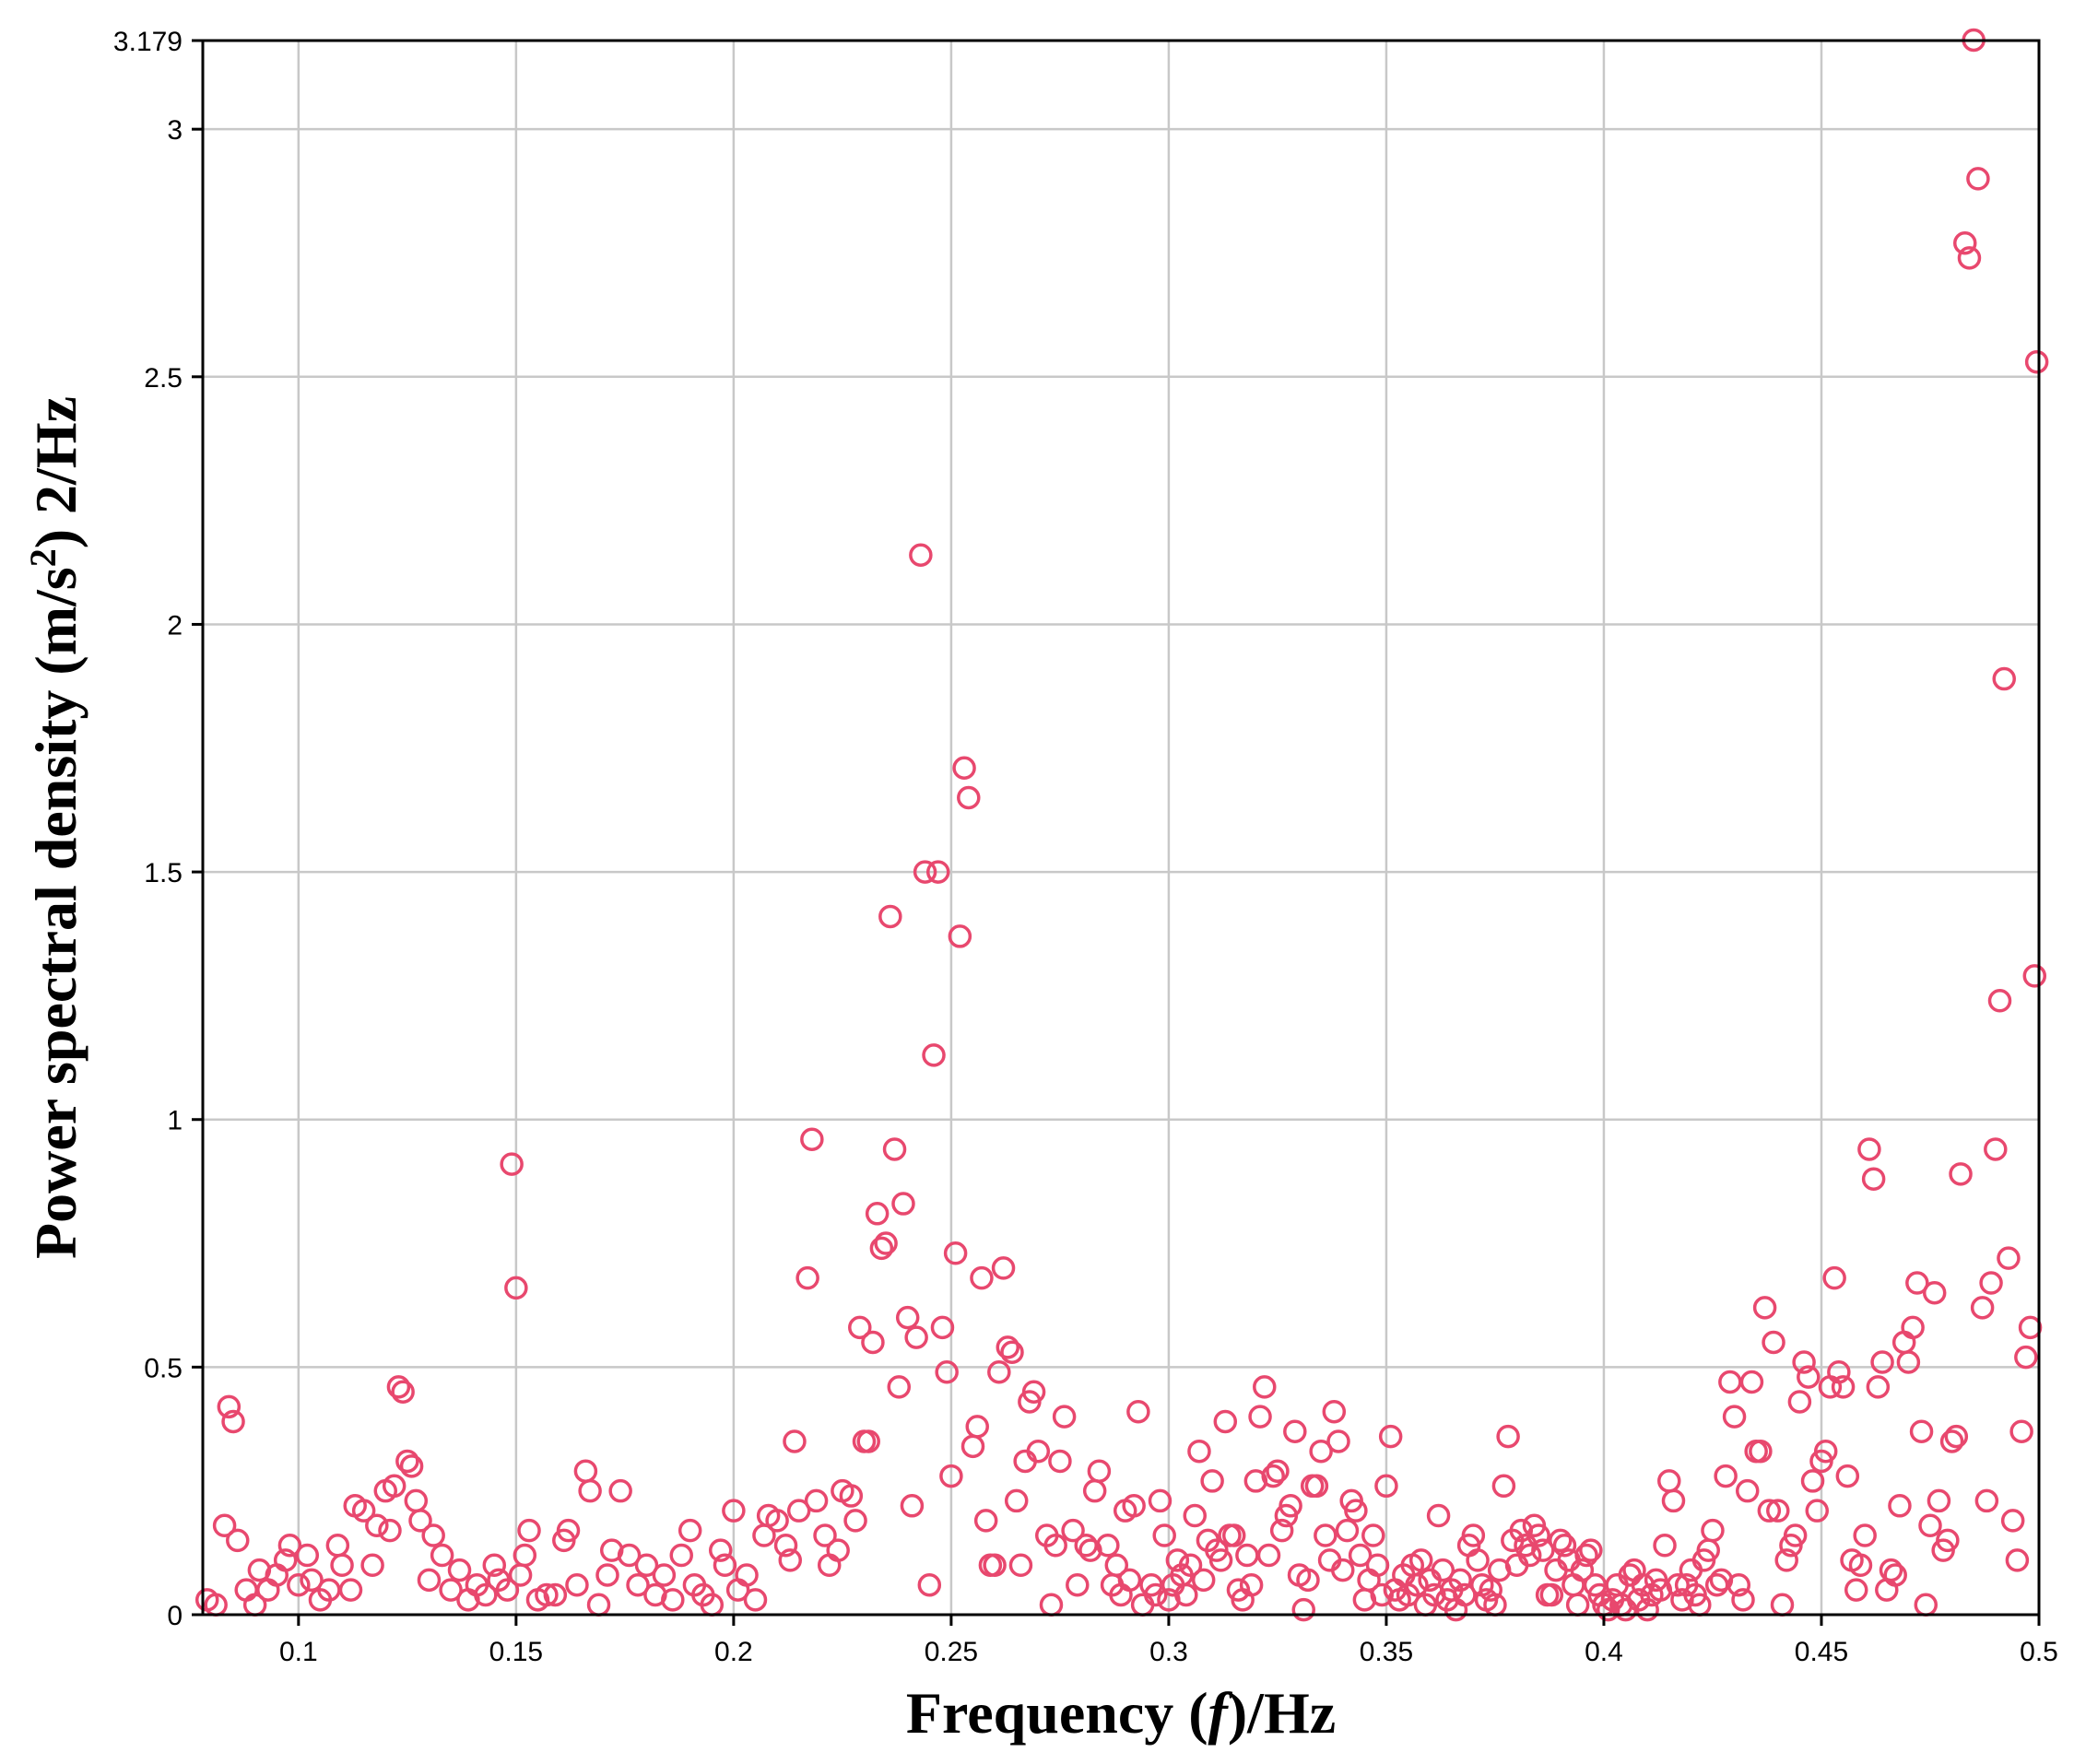 The height and width of the screenshot is (1764, 2074). Describe the element at coordinates (1057, 1713) in the screenshot. I see `x-axis-title-pre: Frequency (` at that location.